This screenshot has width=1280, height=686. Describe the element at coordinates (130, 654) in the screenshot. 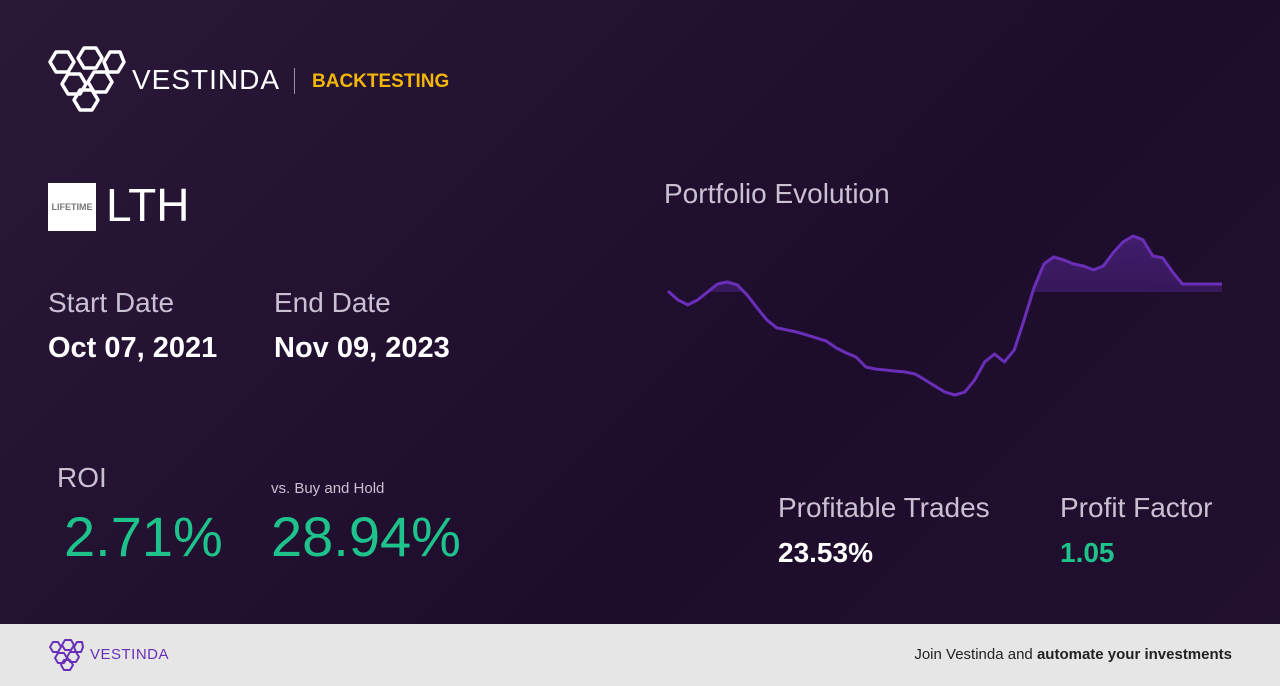

I see `footer-brand: VESTINDA` at that location.